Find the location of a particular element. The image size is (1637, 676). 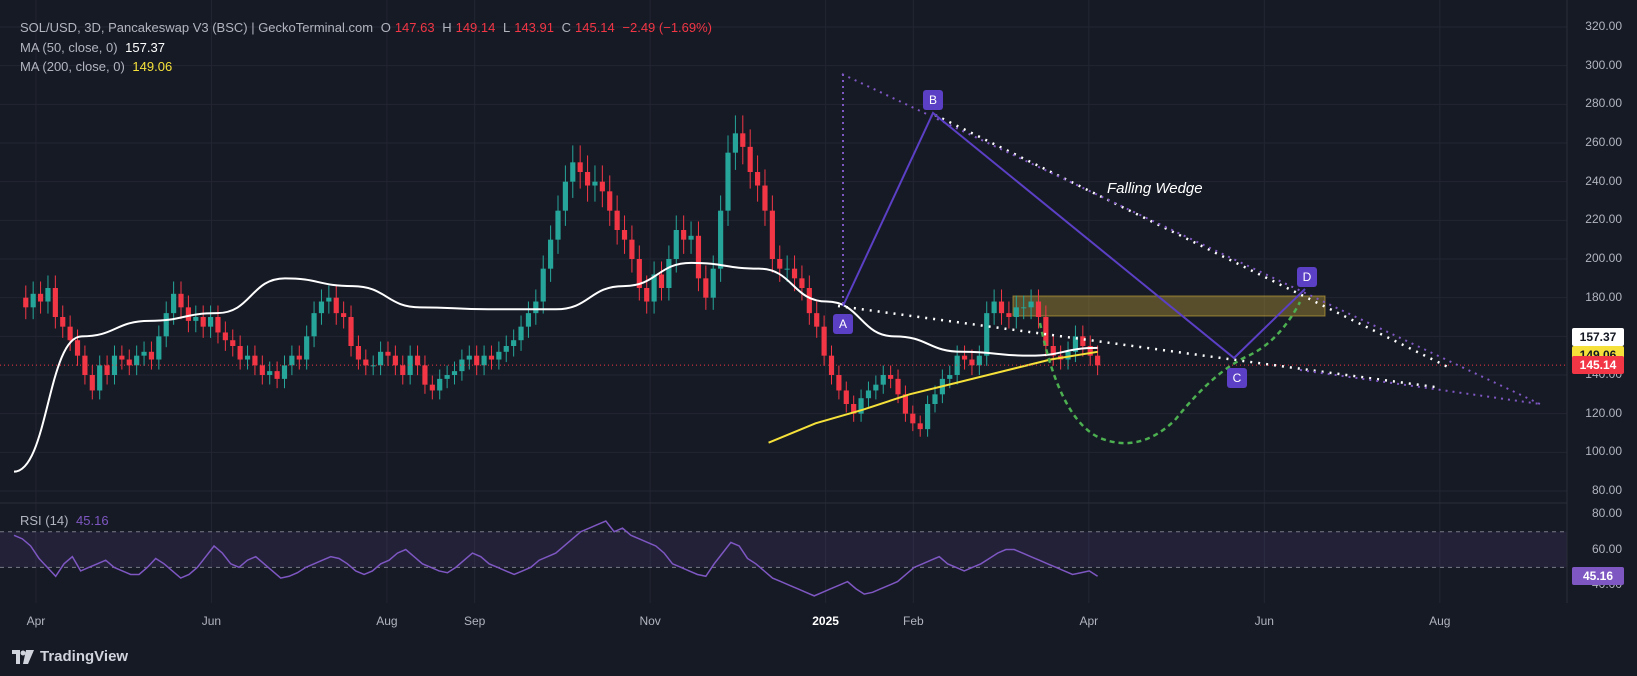

x-tick-label: 2025 is located at coordinates (825, 621).